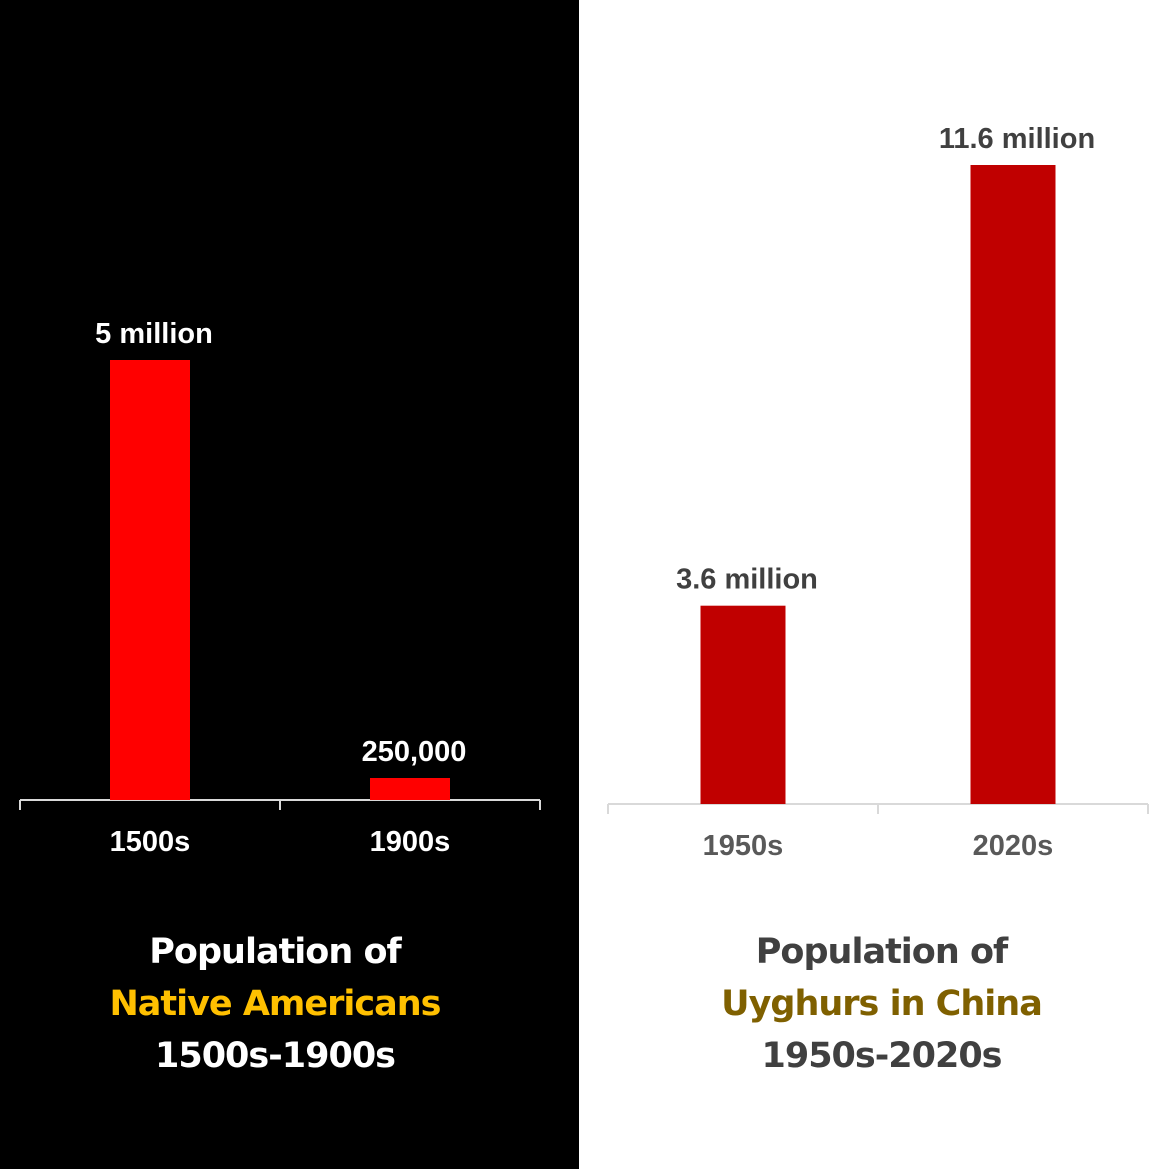 This screenshot has height=1169, width=1174. Describe the element at coordinates (410, 789) in the screenshot. I see `bar-1900s` at that location.